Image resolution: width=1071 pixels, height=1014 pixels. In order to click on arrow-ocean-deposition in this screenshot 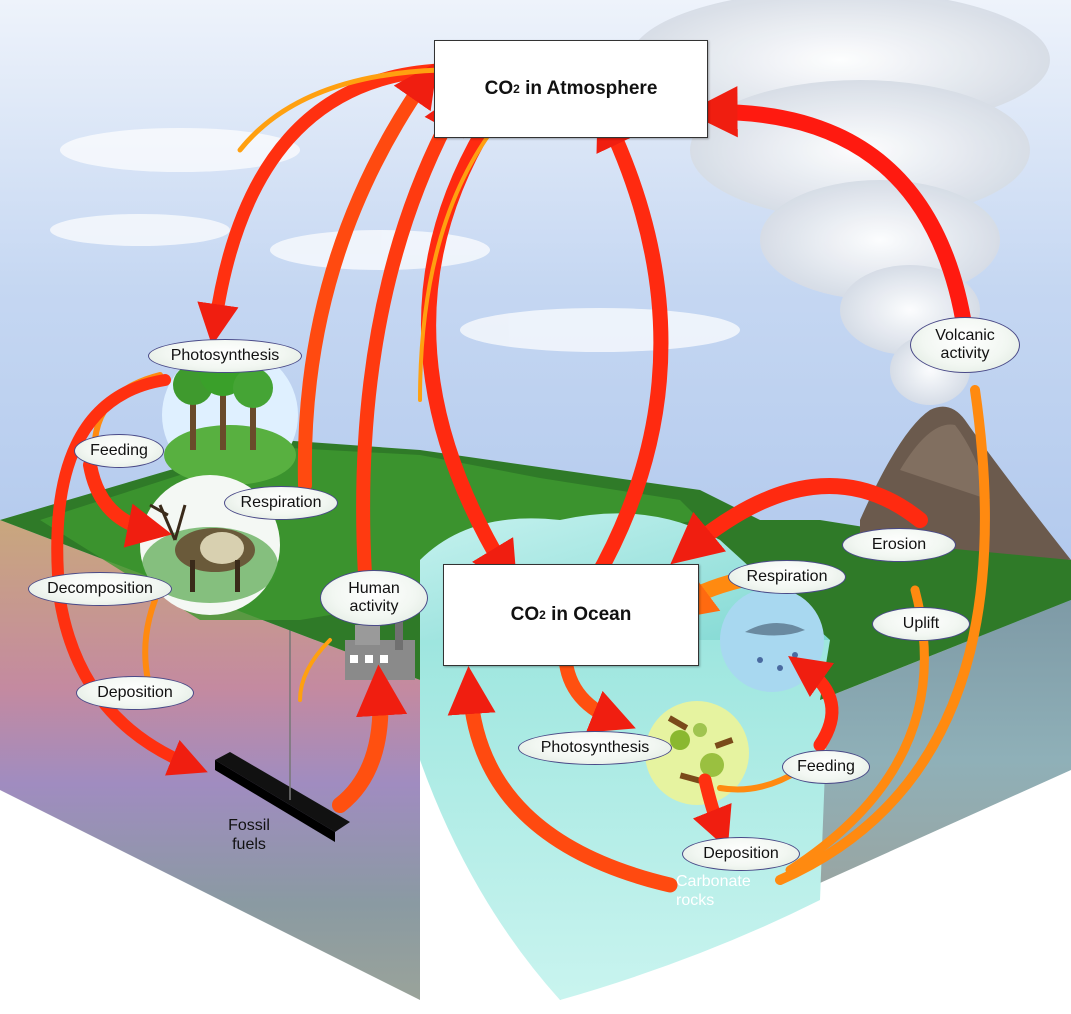, I will do `click(712, 811)`.